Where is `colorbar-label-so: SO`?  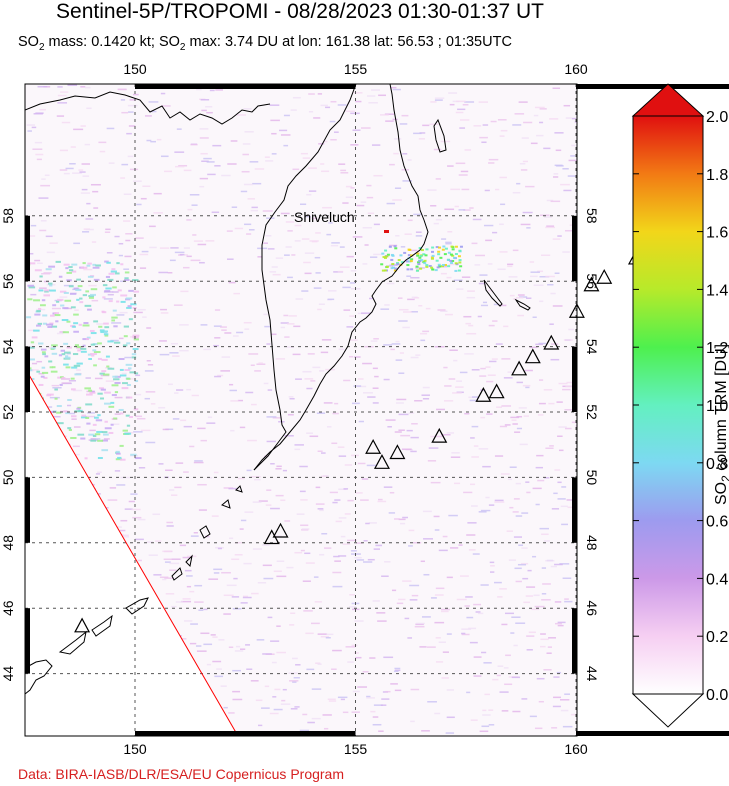
colorbar-label-so: SO is located at coordinates (721, 493).